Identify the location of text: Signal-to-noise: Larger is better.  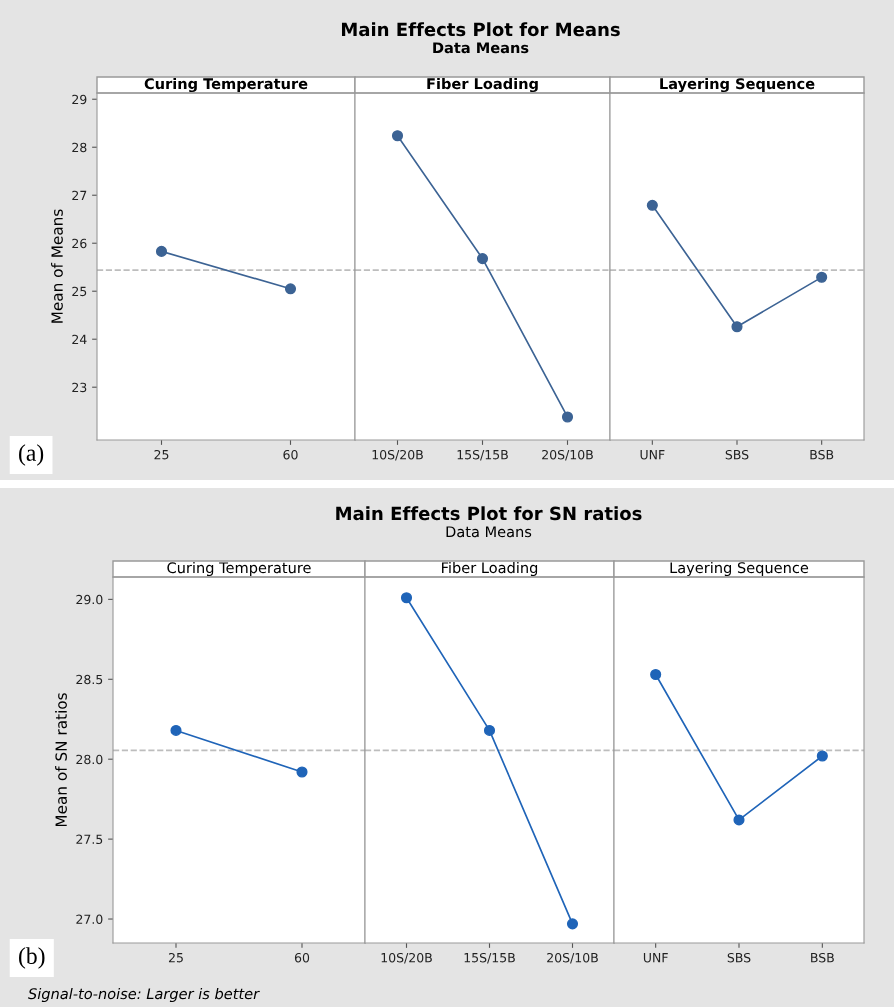
(144, 995).